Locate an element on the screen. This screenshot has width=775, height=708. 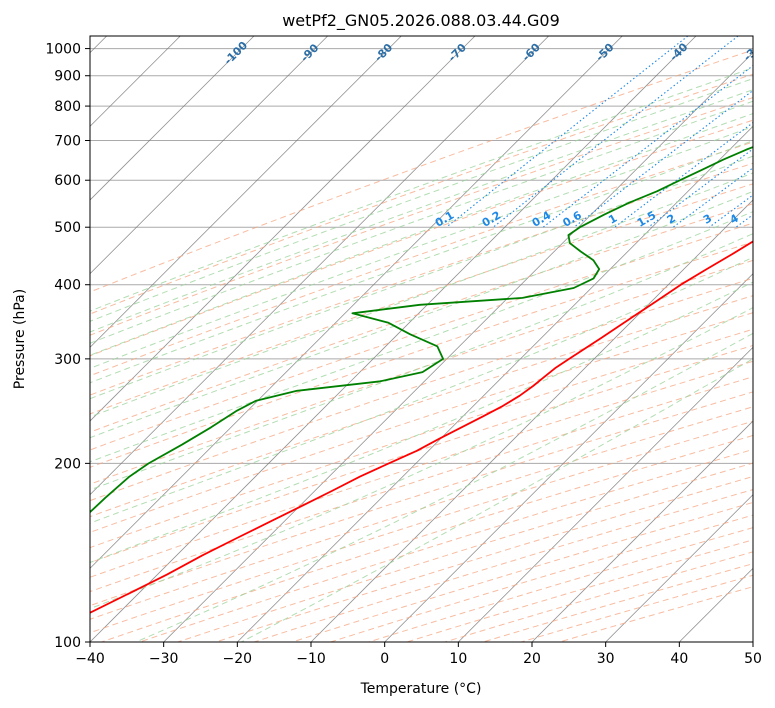
y-tick-label: 300 is located at coordinates (67, 360).